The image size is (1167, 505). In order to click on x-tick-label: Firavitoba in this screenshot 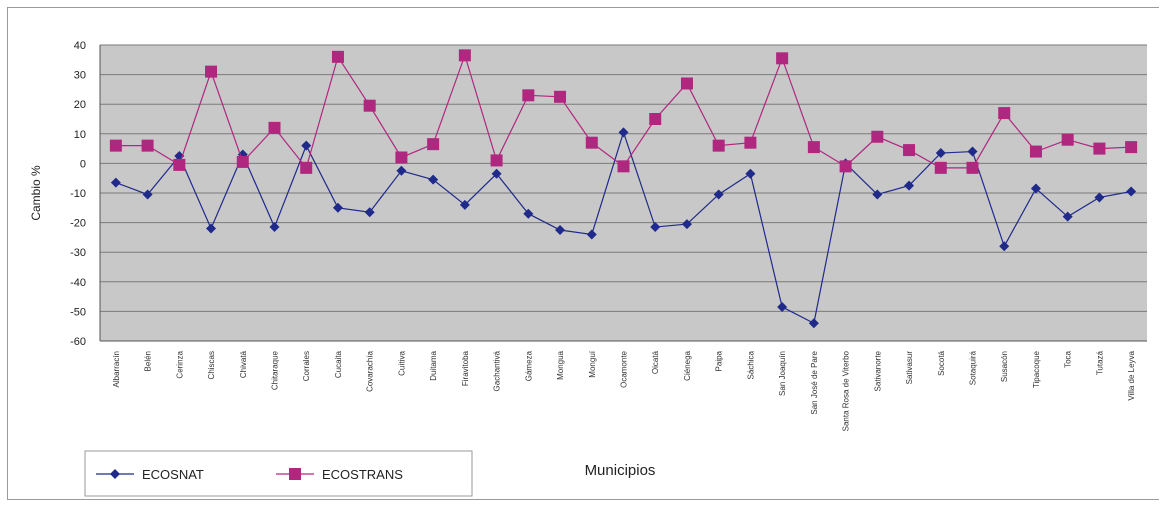, I will do `click(465, 368)`.